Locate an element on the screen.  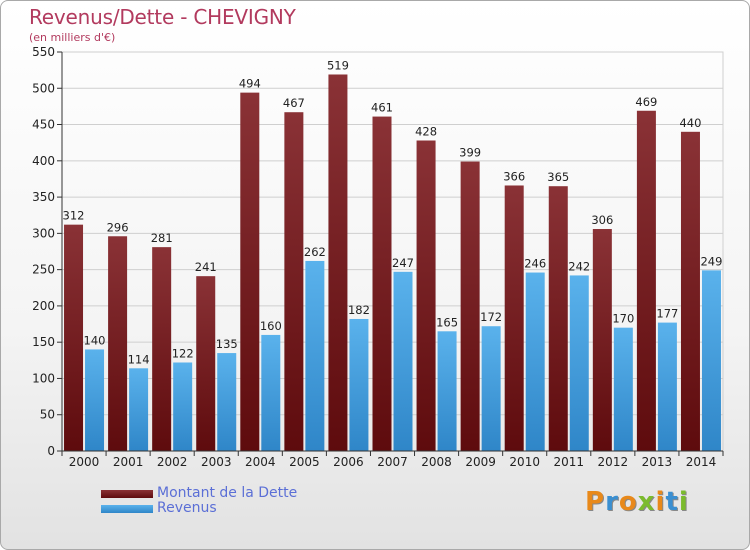
proxiti-logo: Proxiti is located at coordinates (637, 502).